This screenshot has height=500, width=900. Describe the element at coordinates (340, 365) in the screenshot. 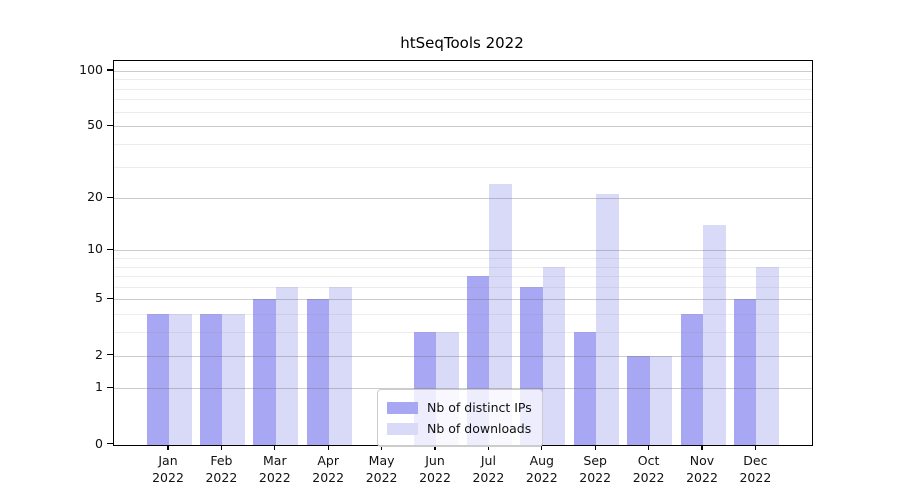

I see `bar-downloads-apr` at that location.